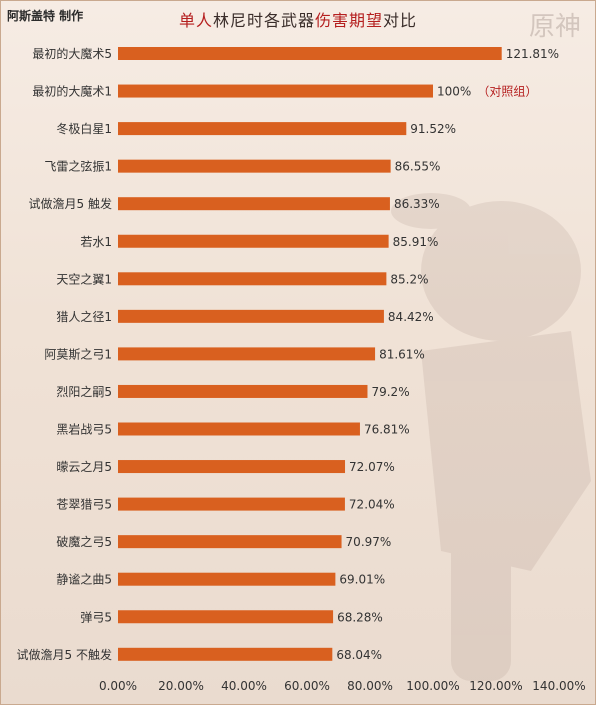 This screenshot has width=596, height=705. I want to click on logo-text: 原神, so click(555, 27).